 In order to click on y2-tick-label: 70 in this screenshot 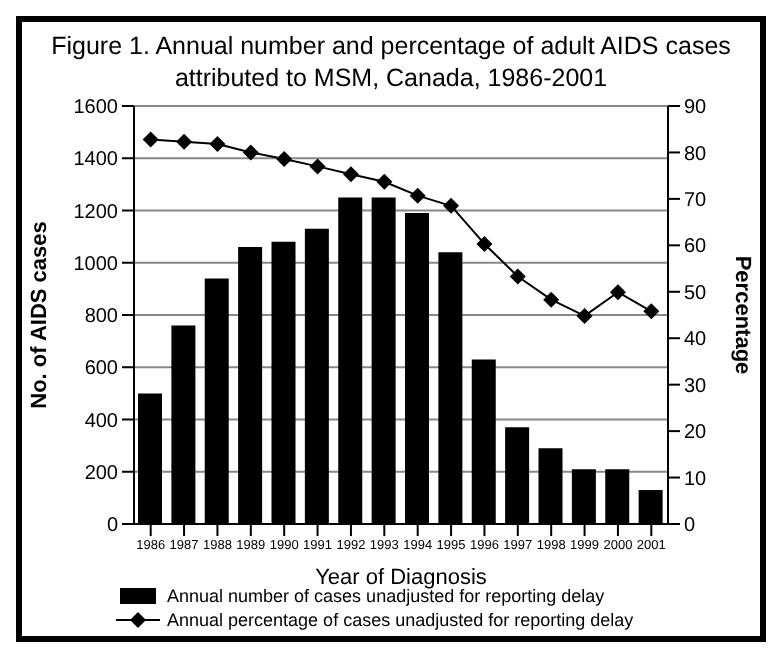, I will do `click(696, 200)`.